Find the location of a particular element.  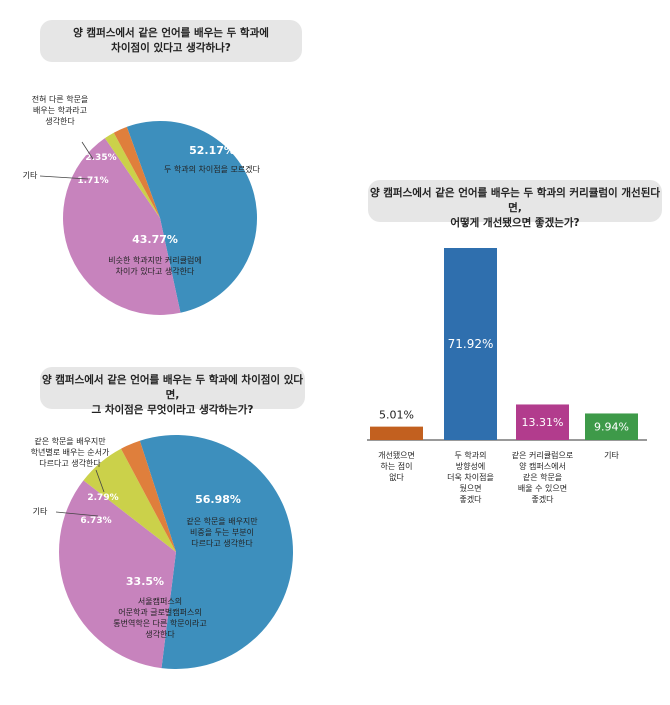

bar-1-category: 하는 점이 is located at coordinates (397, 466).